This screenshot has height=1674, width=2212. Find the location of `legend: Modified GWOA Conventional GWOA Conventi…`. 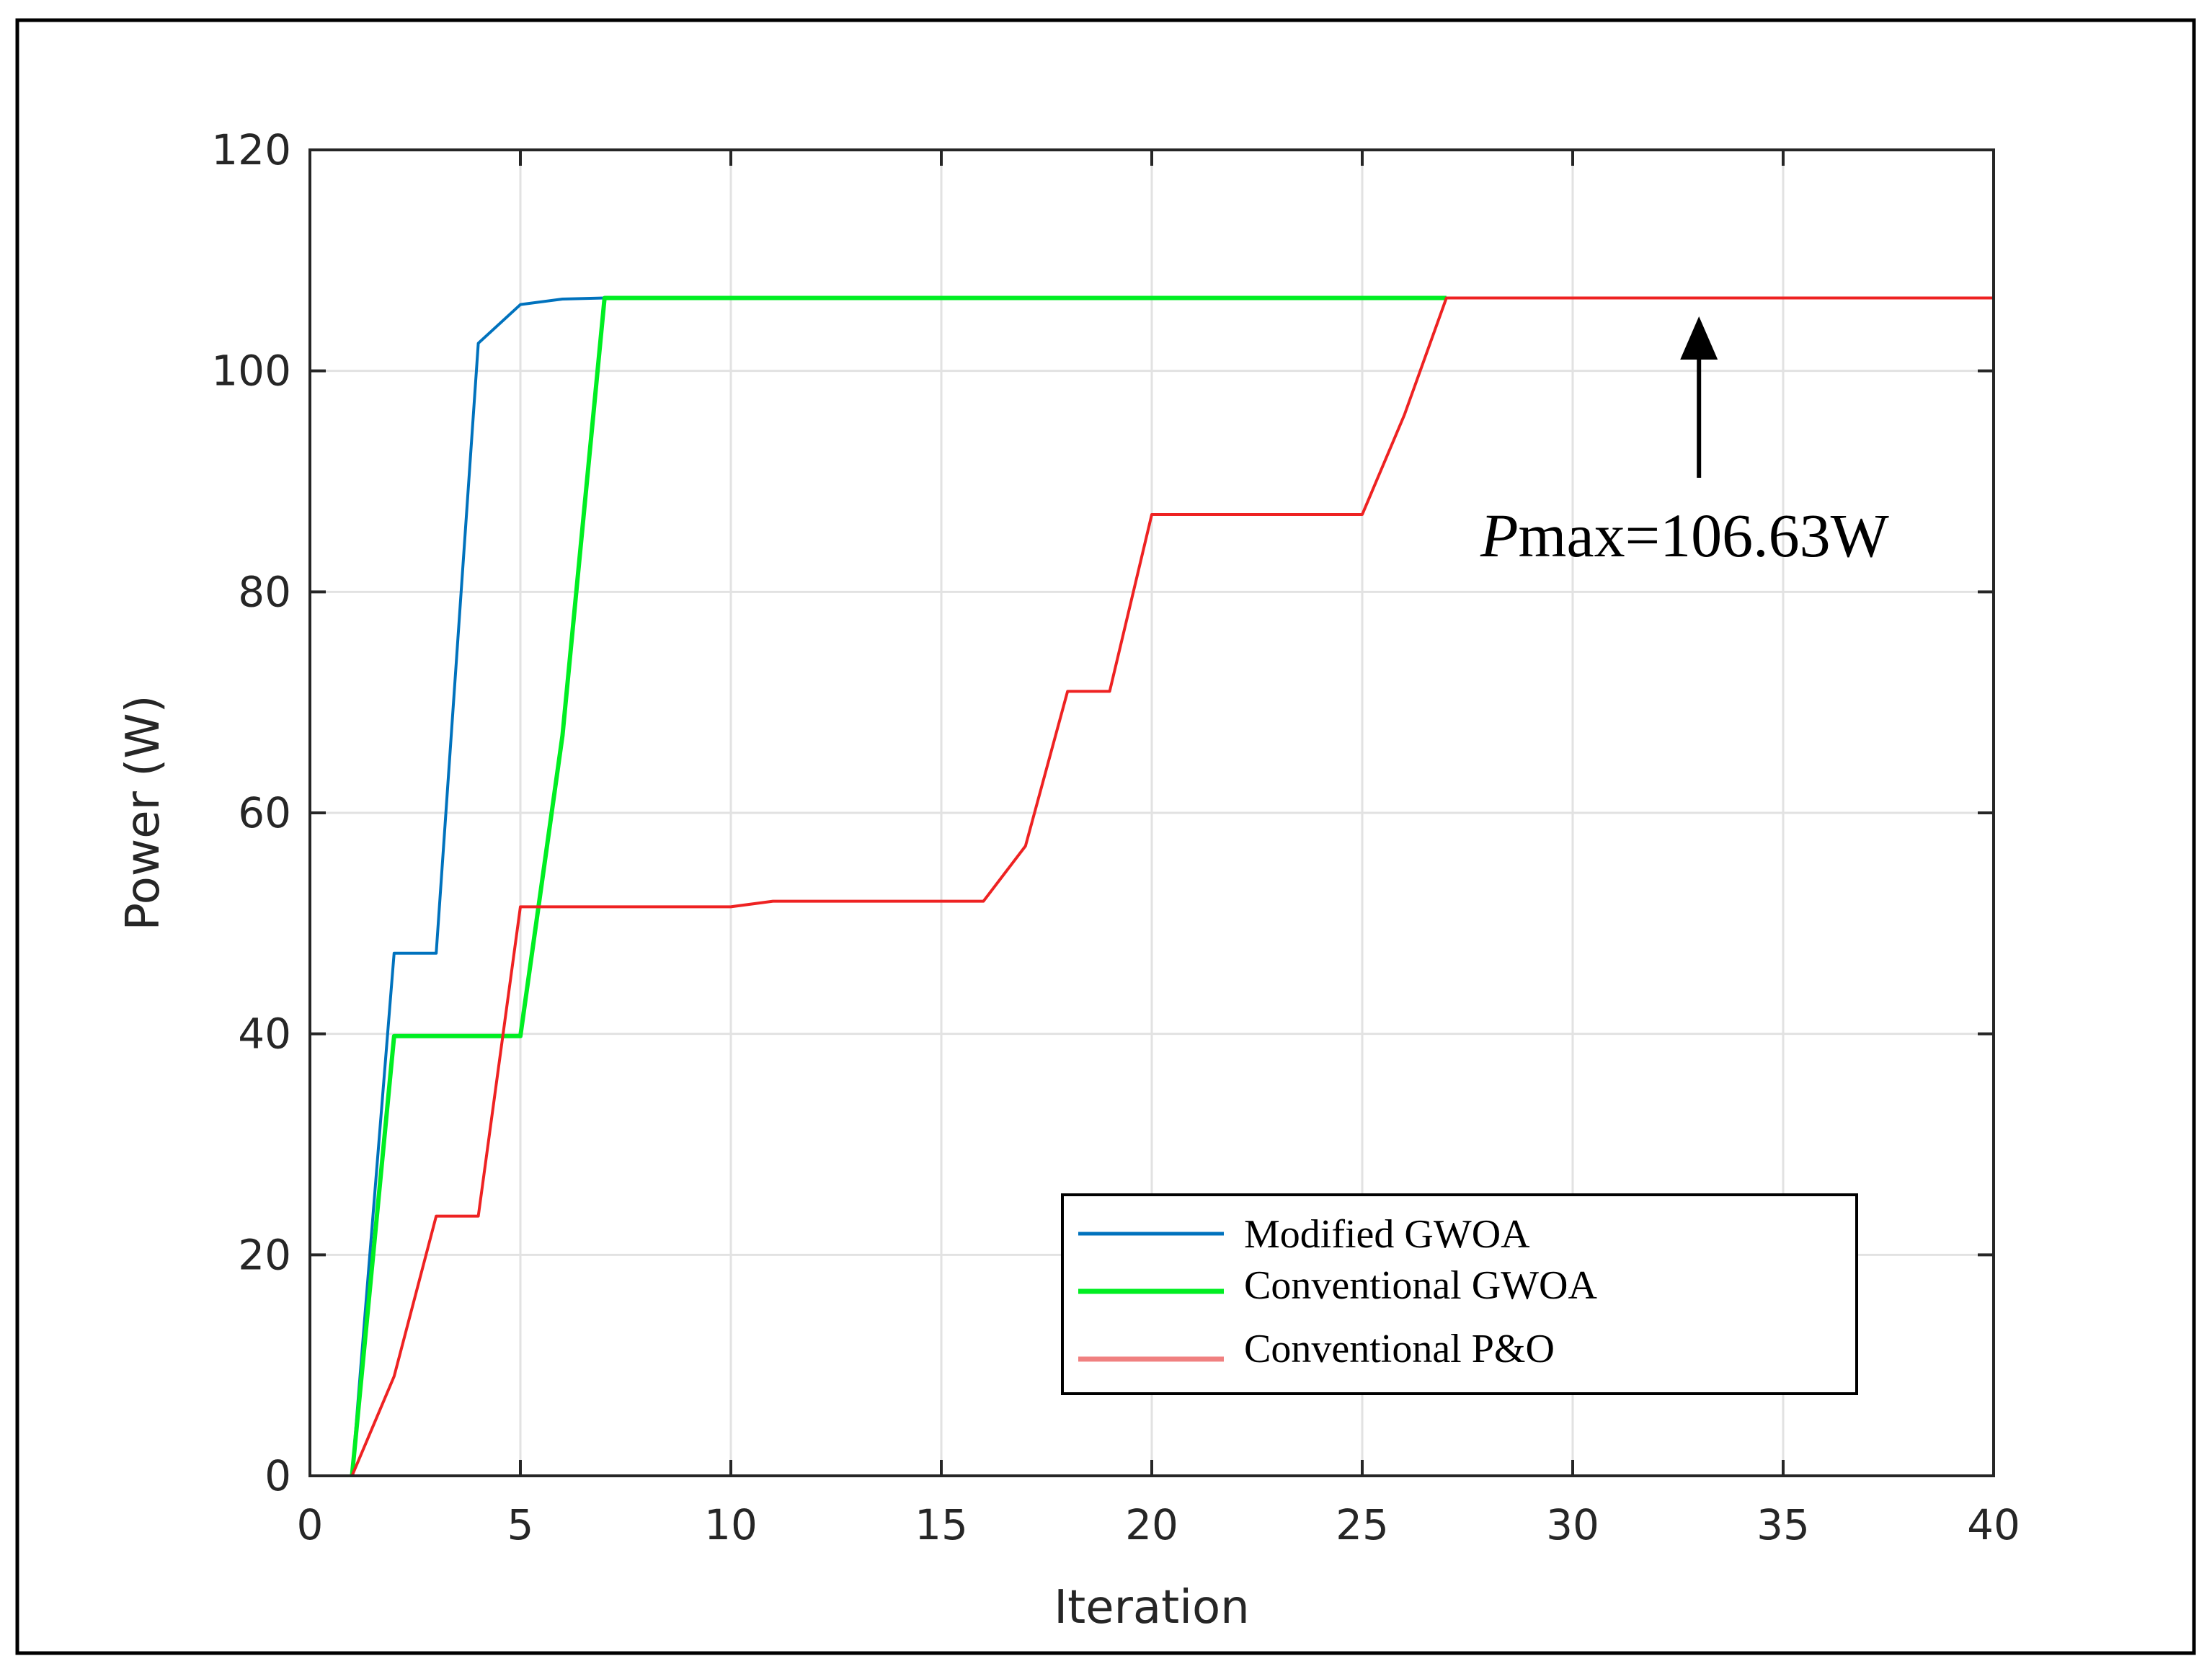

legend: Modified GWOA Conventional GWOA Conventi… is located at coordinates (1459, 1294).